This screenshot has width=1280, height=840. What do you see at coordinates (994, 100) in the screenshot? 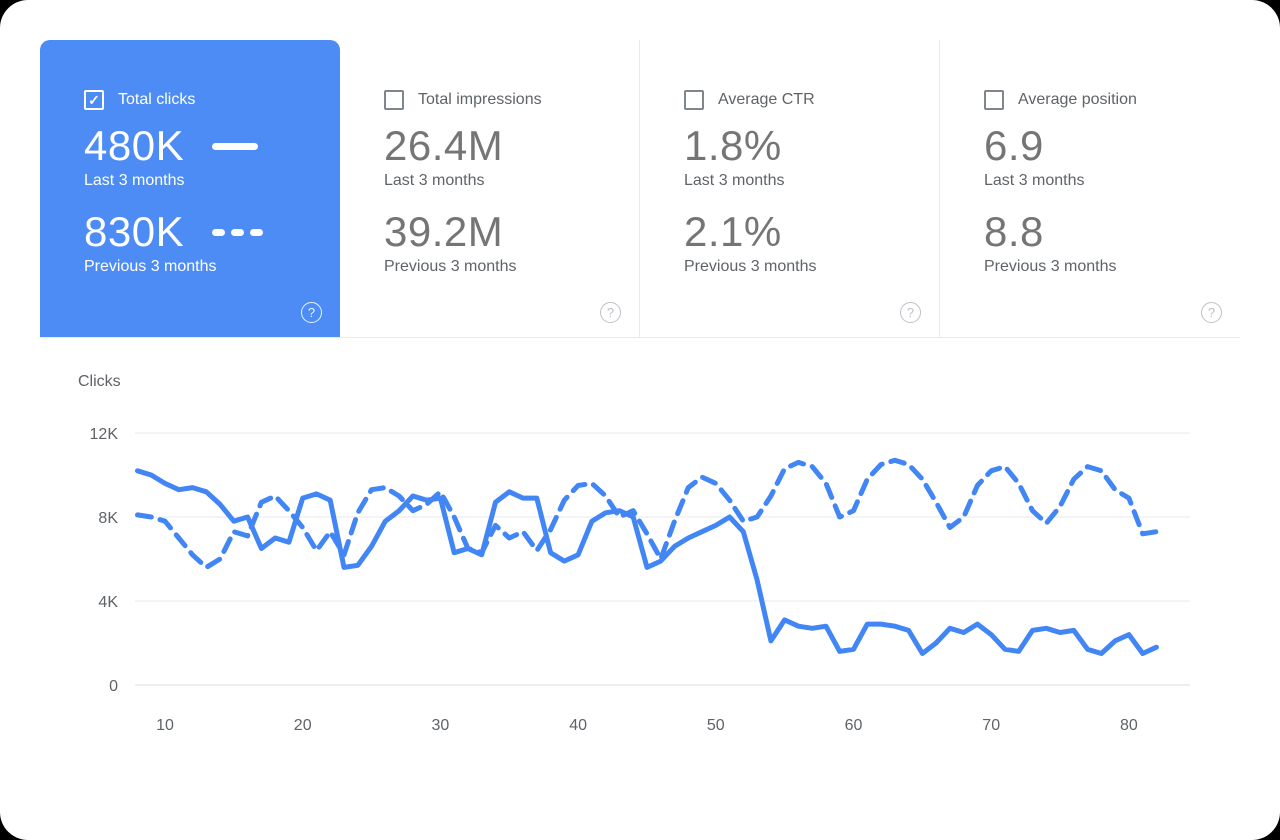
I see `average-position-checkbox` at bounding box center [994, 100].